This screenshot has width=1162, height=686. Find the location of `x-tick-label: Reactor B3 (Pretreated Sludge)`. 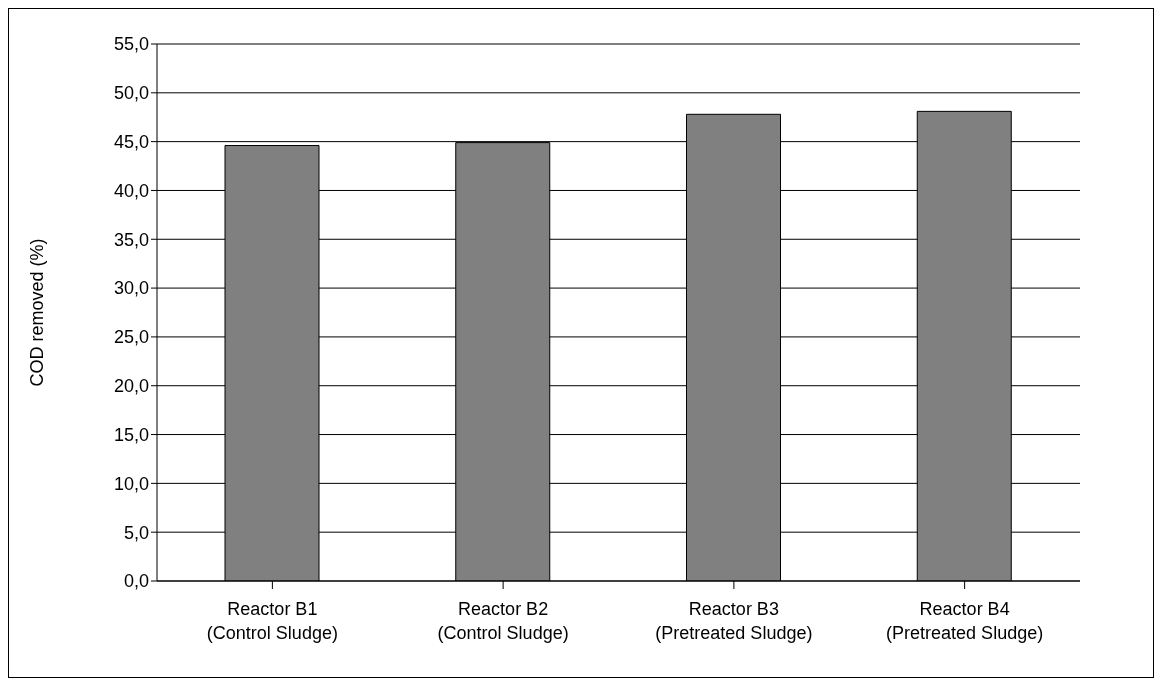

x-tick-label: Reactor B3 (Pretreated Sludge) is located at coordinates (734, 621).